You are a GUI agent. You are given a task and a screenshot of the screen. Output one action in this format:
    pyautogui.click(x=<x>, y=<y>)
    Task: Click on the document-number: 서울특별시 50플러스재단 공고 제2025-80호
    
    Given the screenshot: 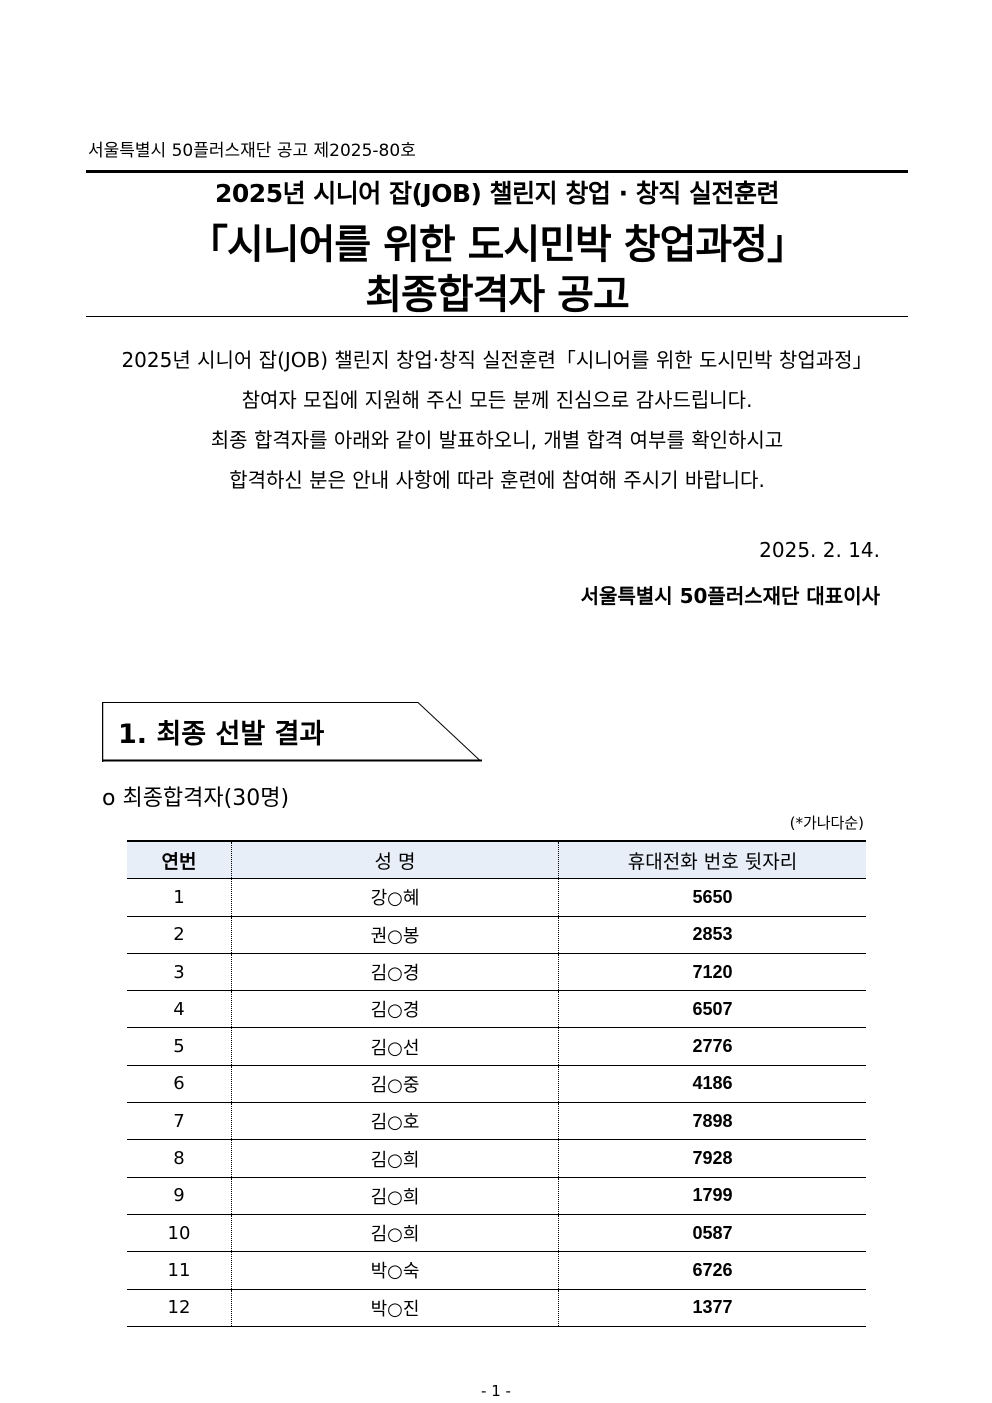 What is the action you would take?
    pyautogui.click(x=252, y=151)
    